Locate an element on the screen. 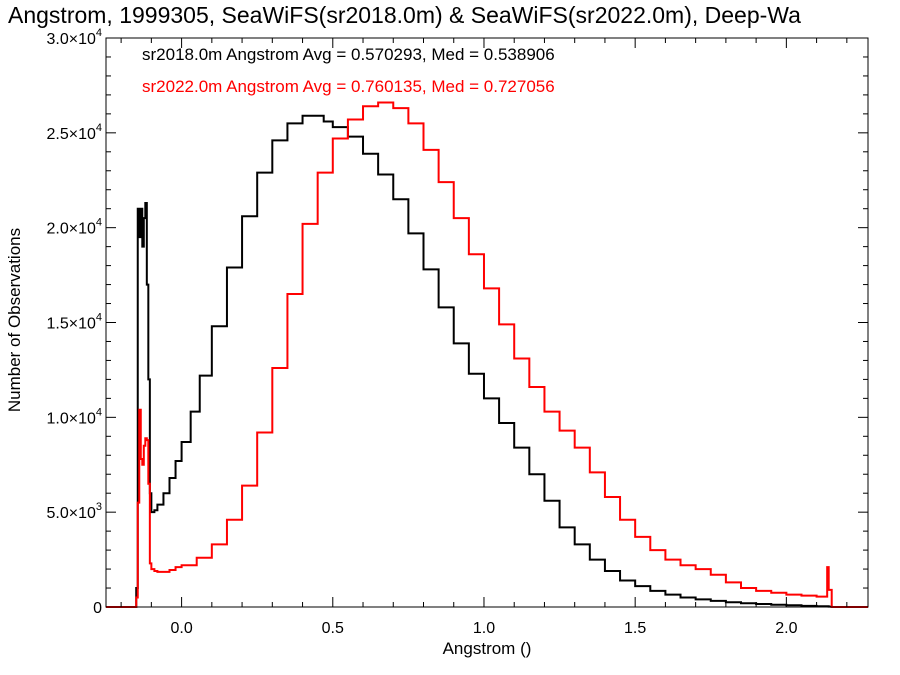 This screenshot has height=675, width=900. y-tick-label: 3.0×10⁴ is located at coordinates (74, 37).